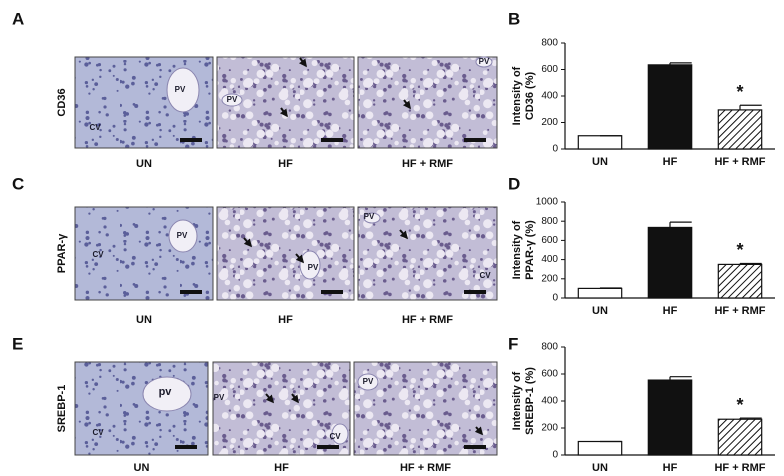 Image resolution: width=784 pixels, height=476 pixels. I want to click on panel-letter: E, so click(17, 343).